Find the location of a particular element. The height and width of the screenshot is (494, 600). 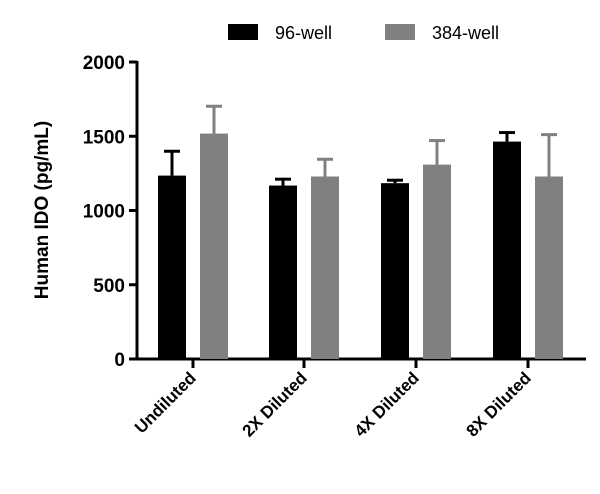

x-tick-label: 4X Diluted is located at coordinates (387, 404).